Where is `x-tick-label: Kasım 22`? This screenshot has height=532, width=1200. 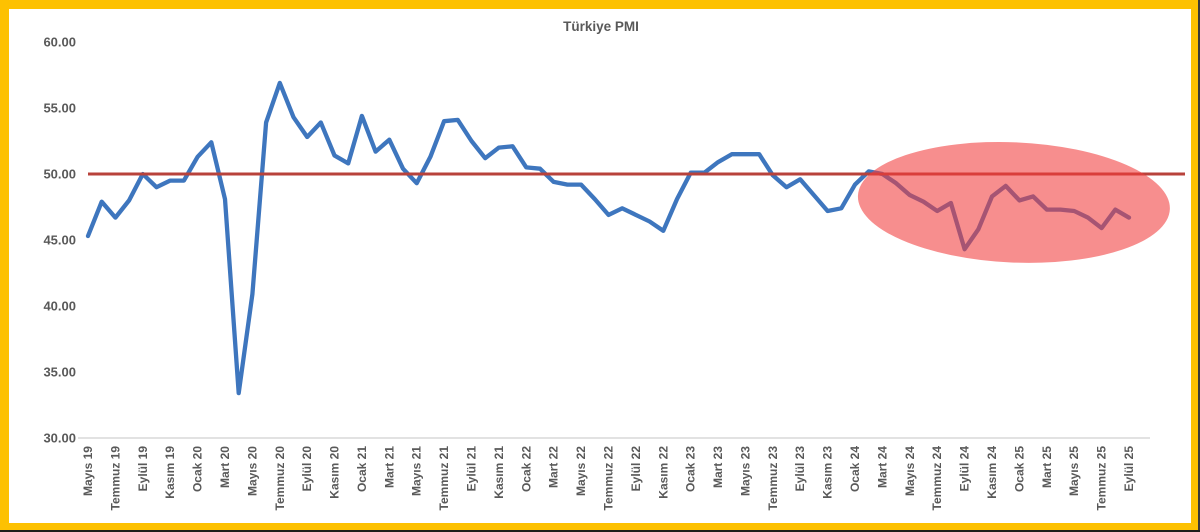
x-tick-label: Kasım 22 is located at coordinates (663, 472).